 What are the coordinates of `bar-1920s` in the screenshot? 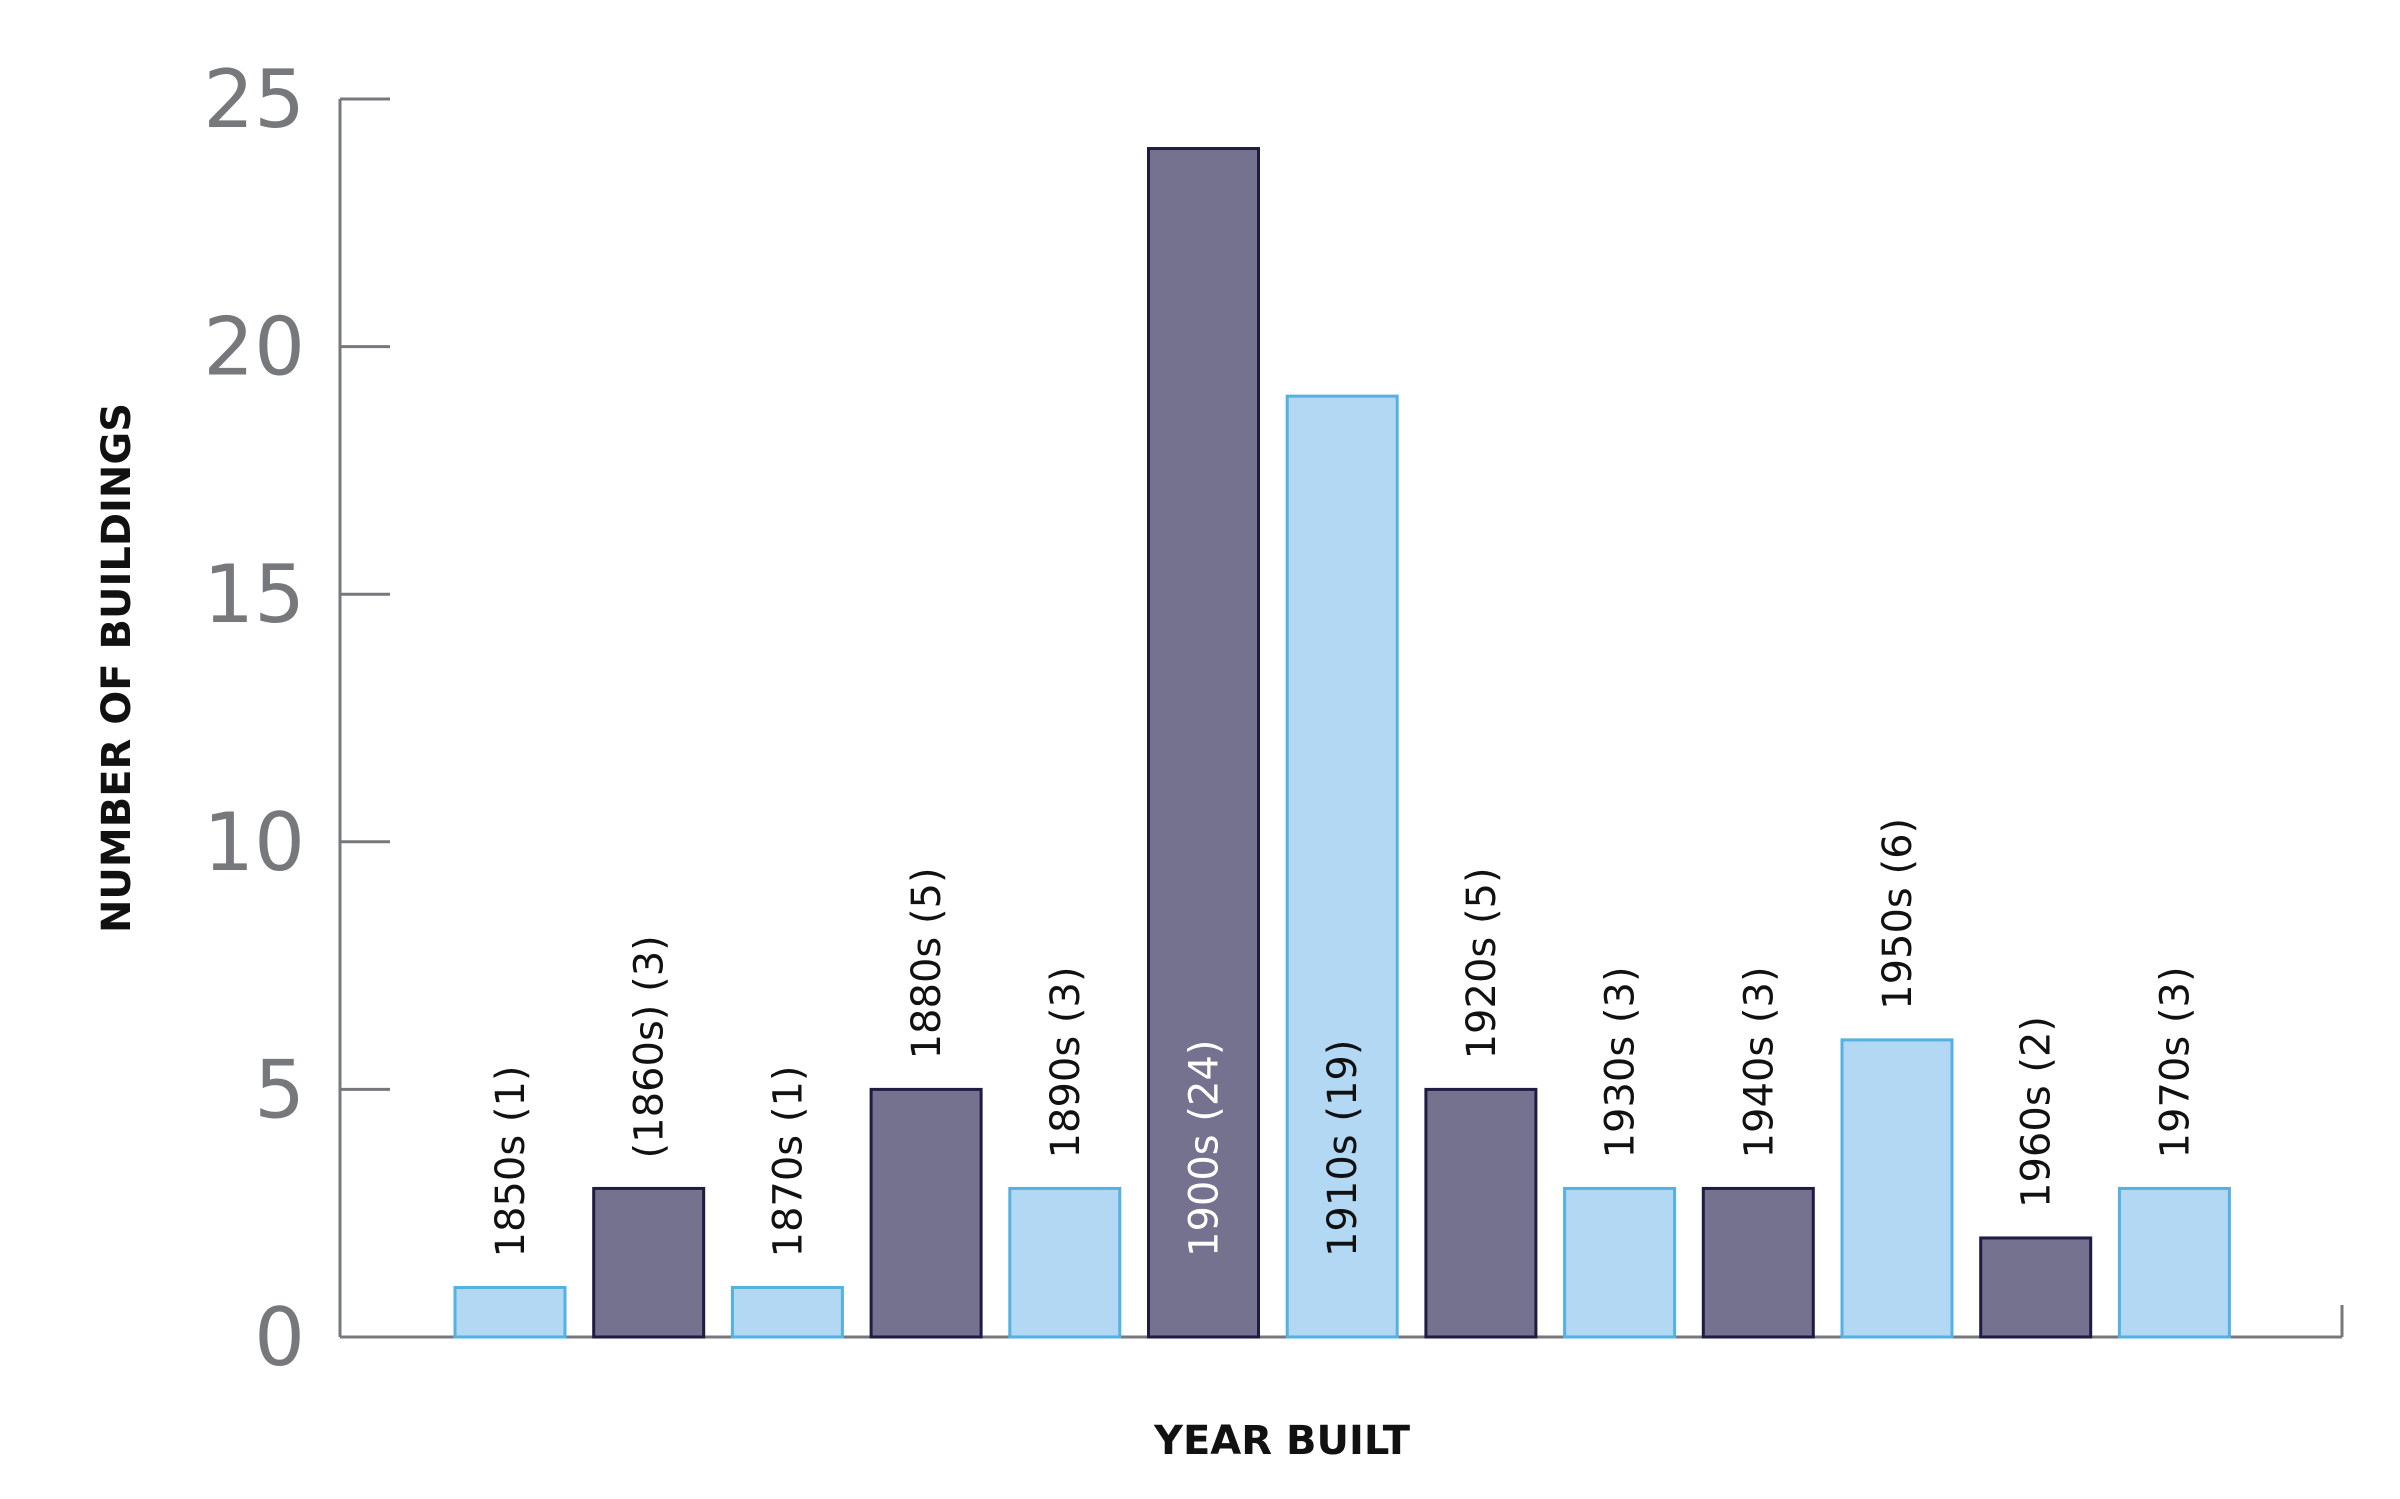 It's located at (1481, 1213).